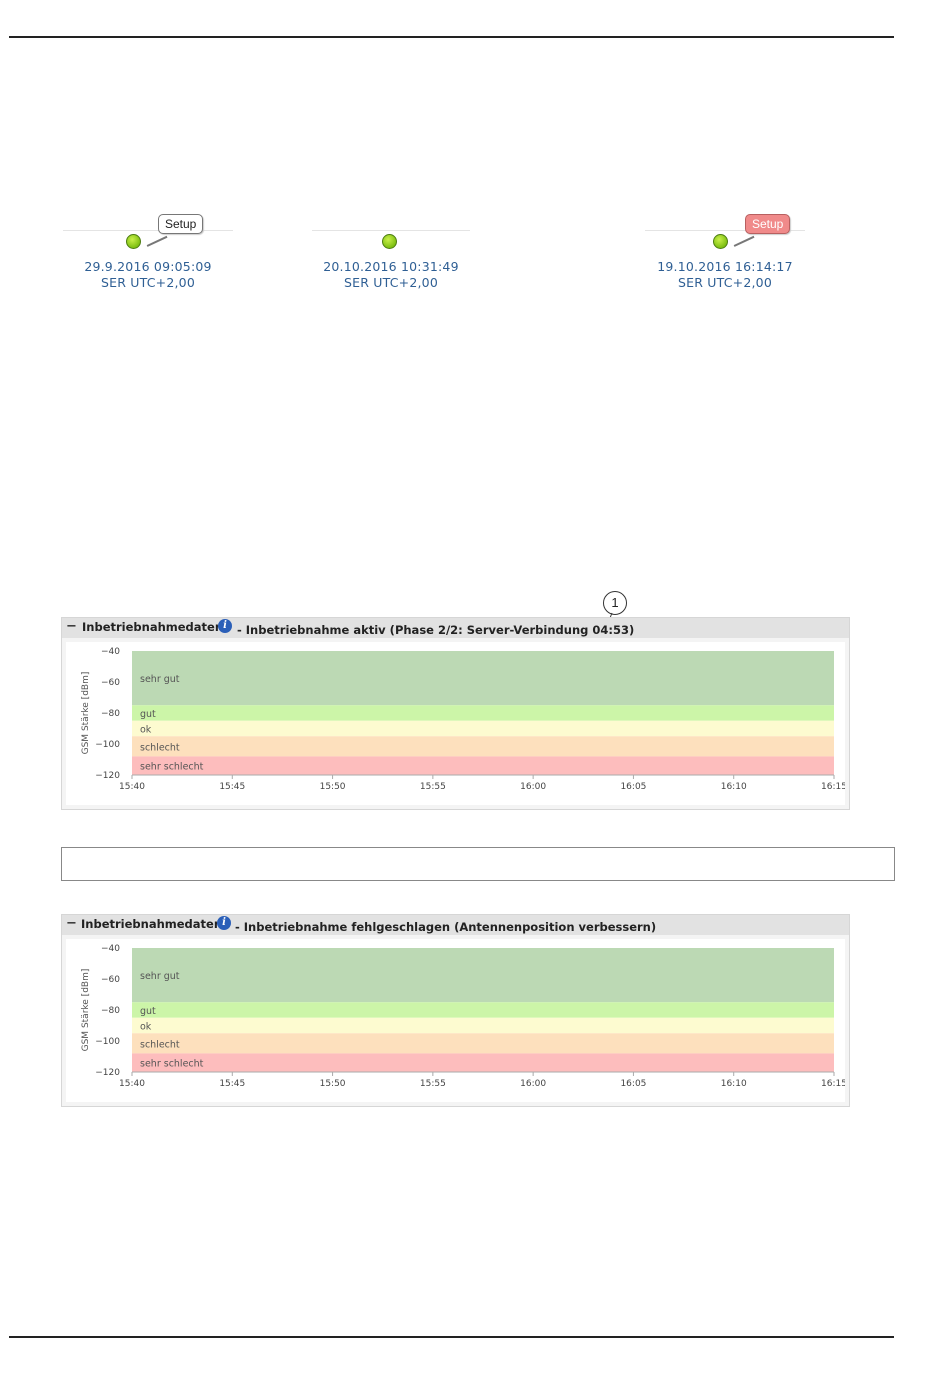 The height and width of the screenshot is (1379, 950). What do you see at coordinates (451, 37) in the screenshot?
I see `top-rule` at bounding box center [451, 37].